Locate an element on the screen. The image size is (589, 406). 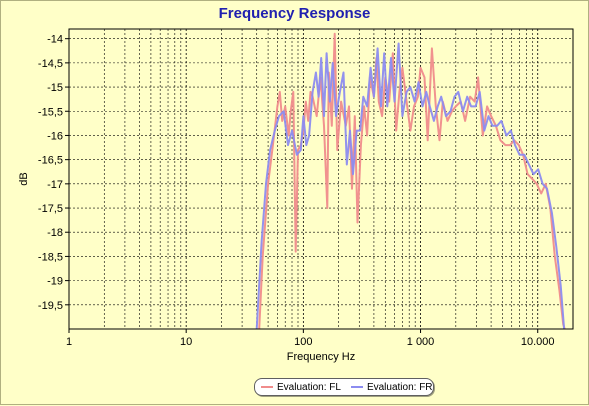
legend-swatch-fl is located at coordinates (267, 387).